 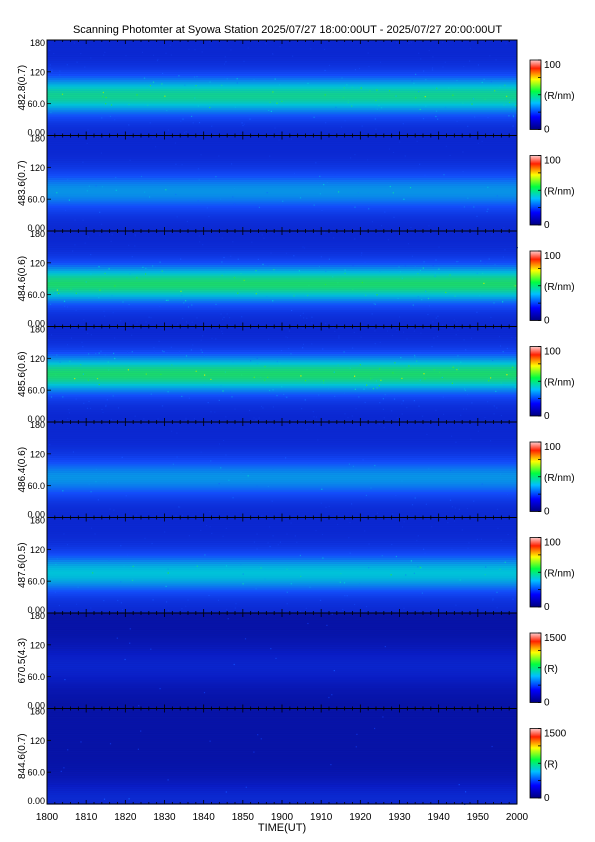 I want to click on panel-1: 0.00 60.0 120 180 482.8(0.7) 100 (R/nm) 0, so click(x=296, y=88).